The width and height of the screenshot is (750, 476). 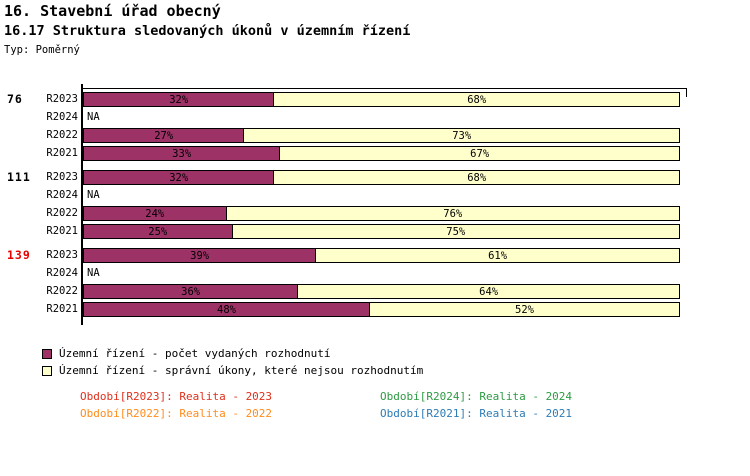 What do you see at coordinates (384, 88) in the screenshot?
I see `axis-top-line` at bounding box center [384, 88].